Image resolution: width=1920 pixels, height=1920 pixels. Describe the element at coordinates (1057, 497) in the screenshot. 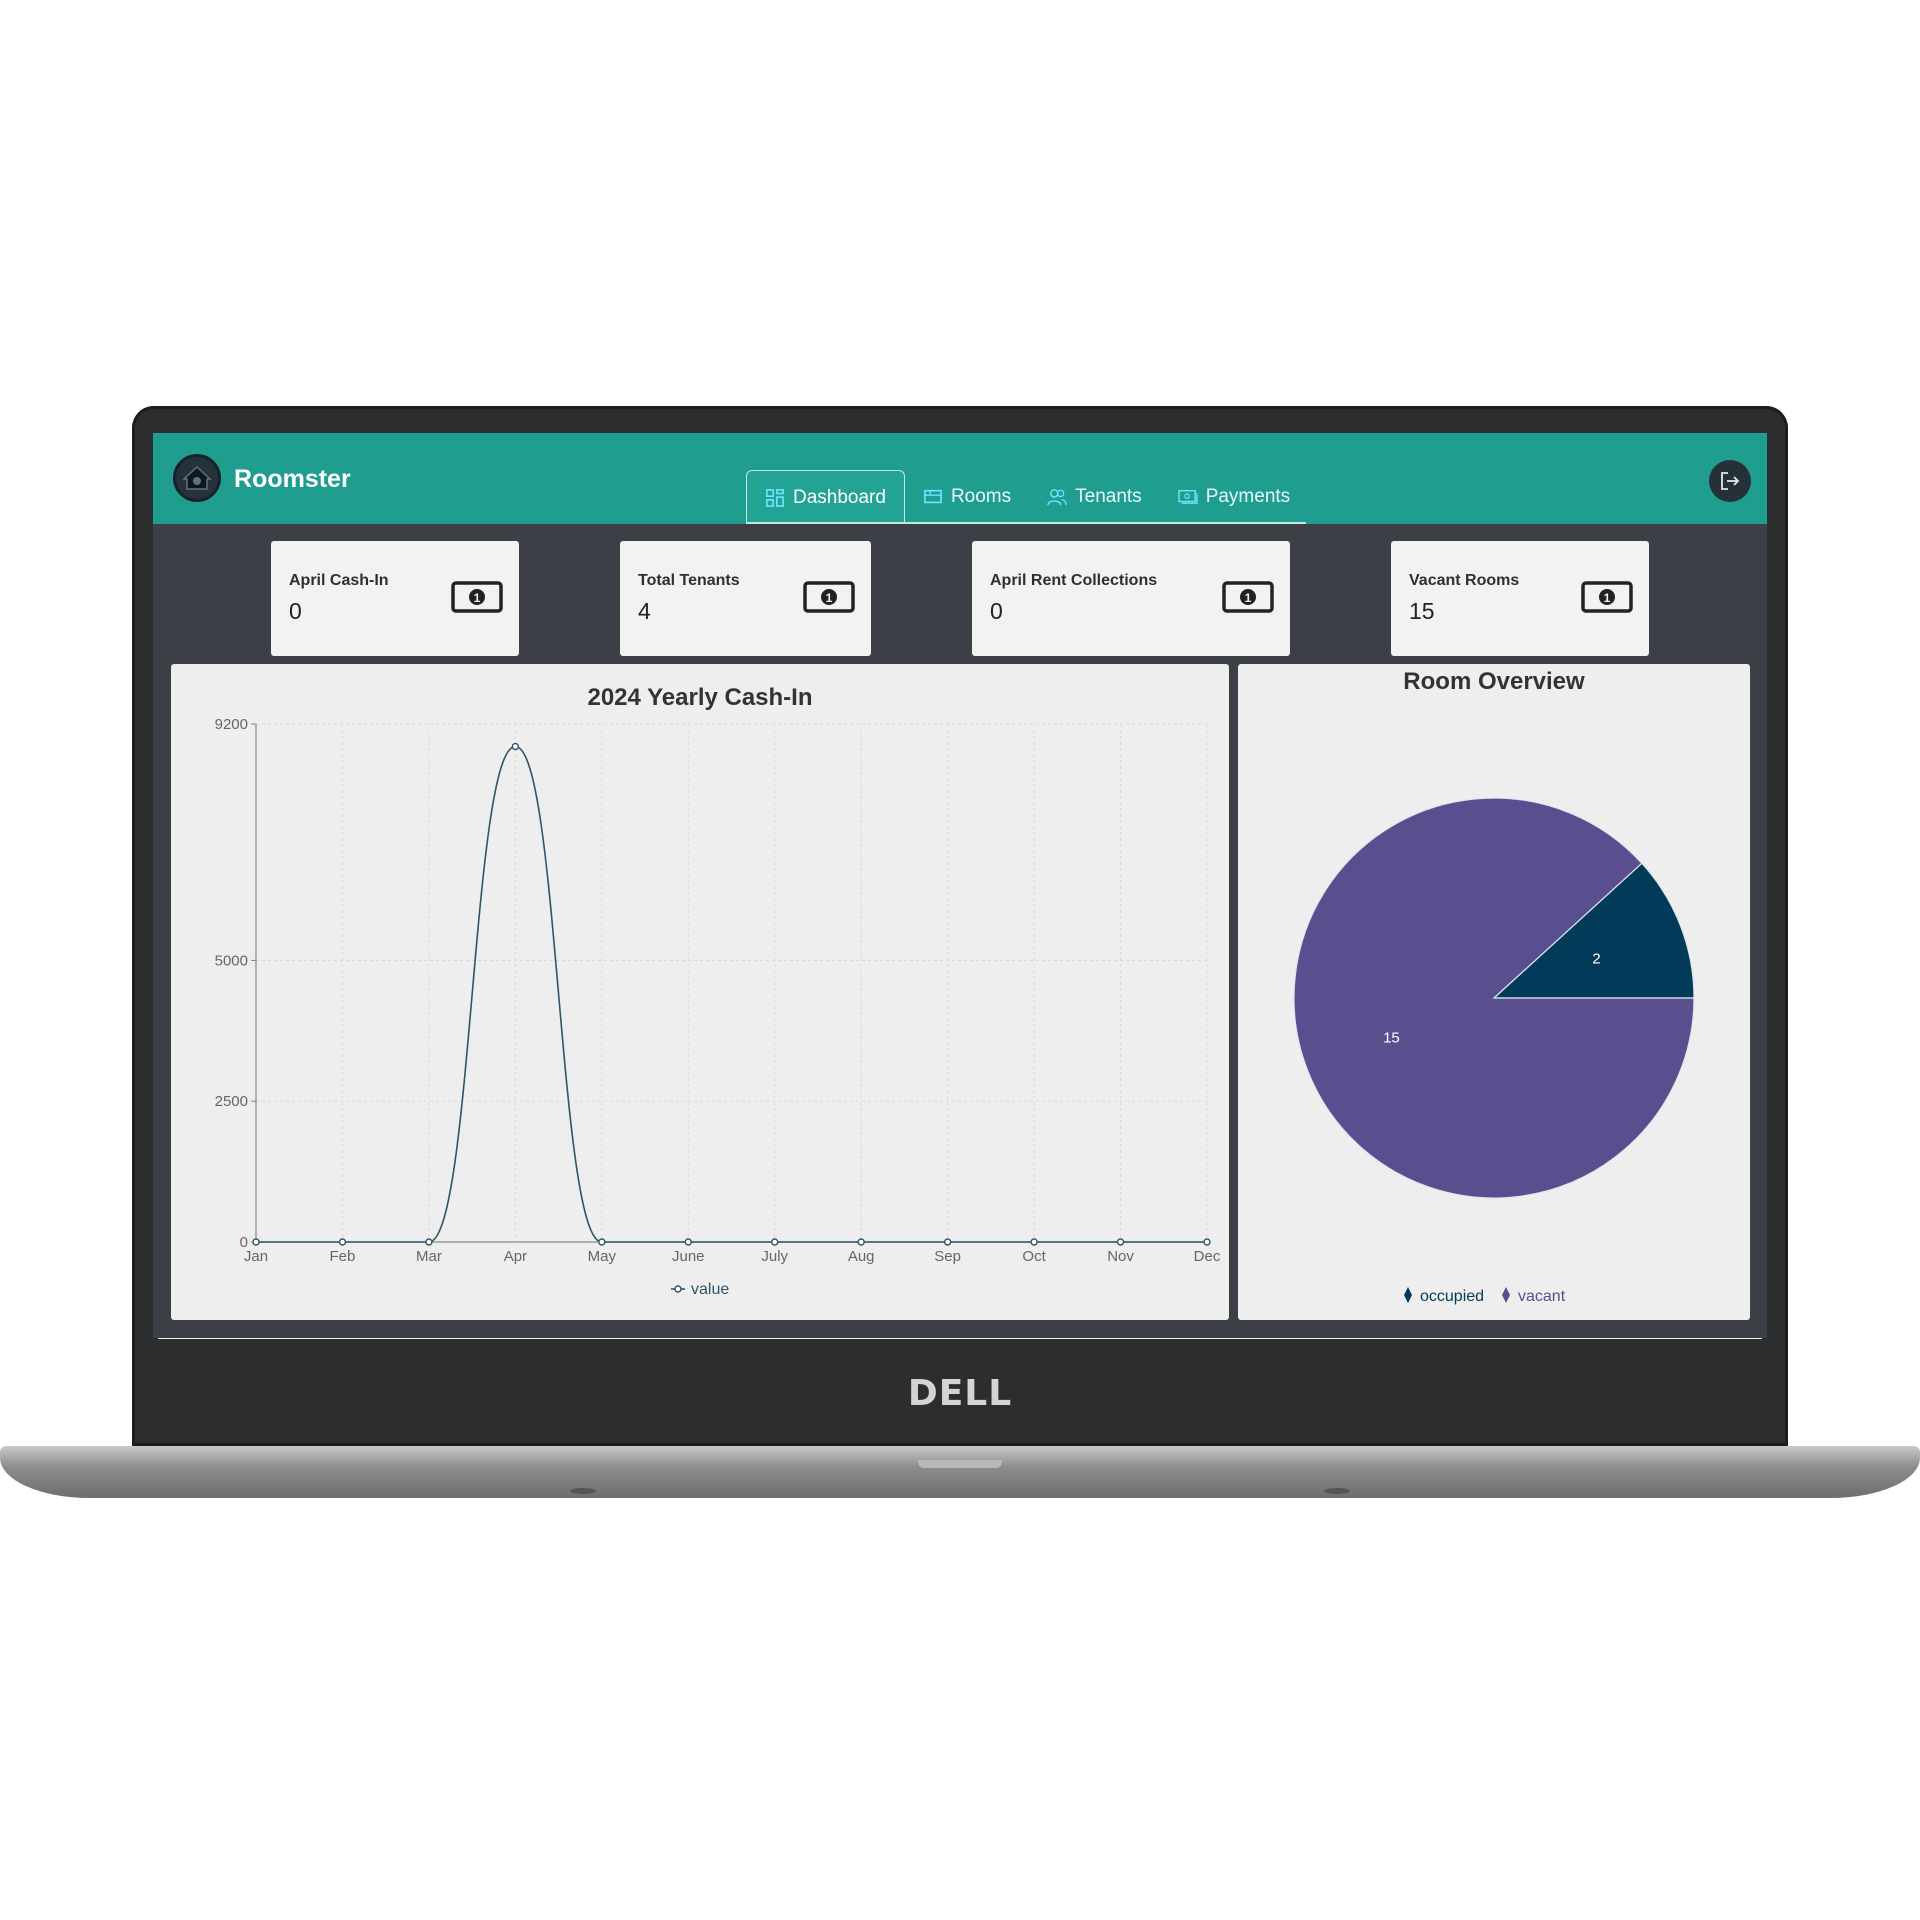

I see `users-icon` at that location.